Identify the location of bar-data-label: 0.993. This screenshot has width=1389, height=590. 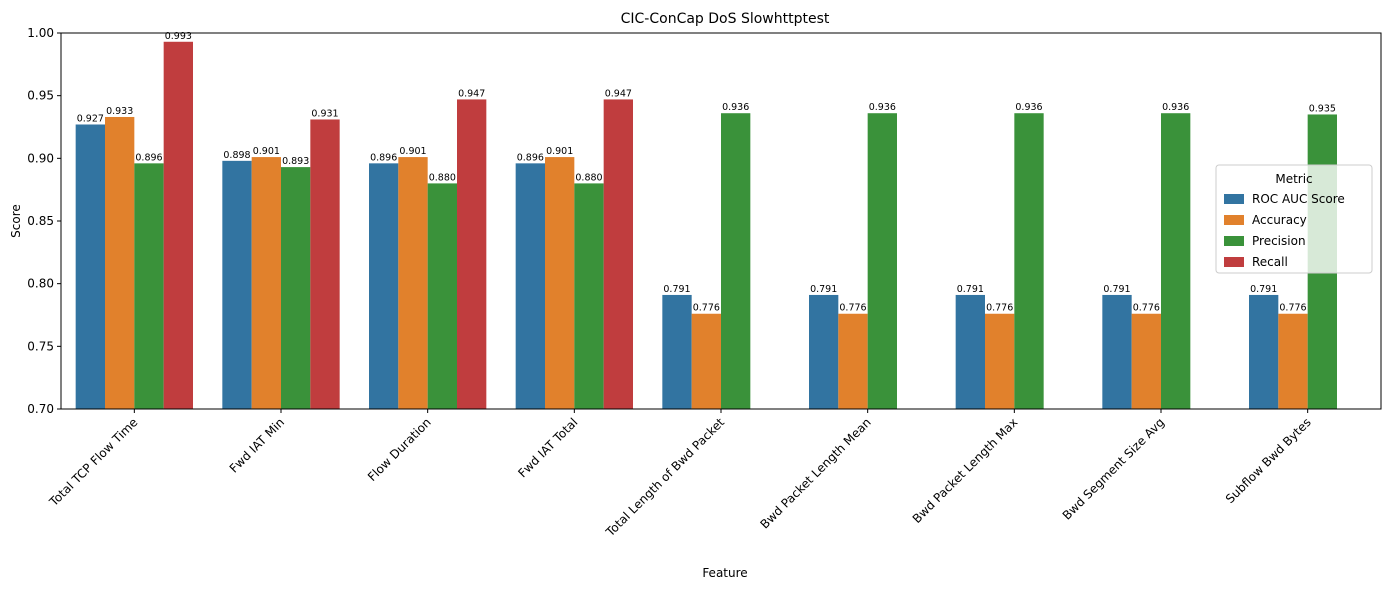
(178, 36).